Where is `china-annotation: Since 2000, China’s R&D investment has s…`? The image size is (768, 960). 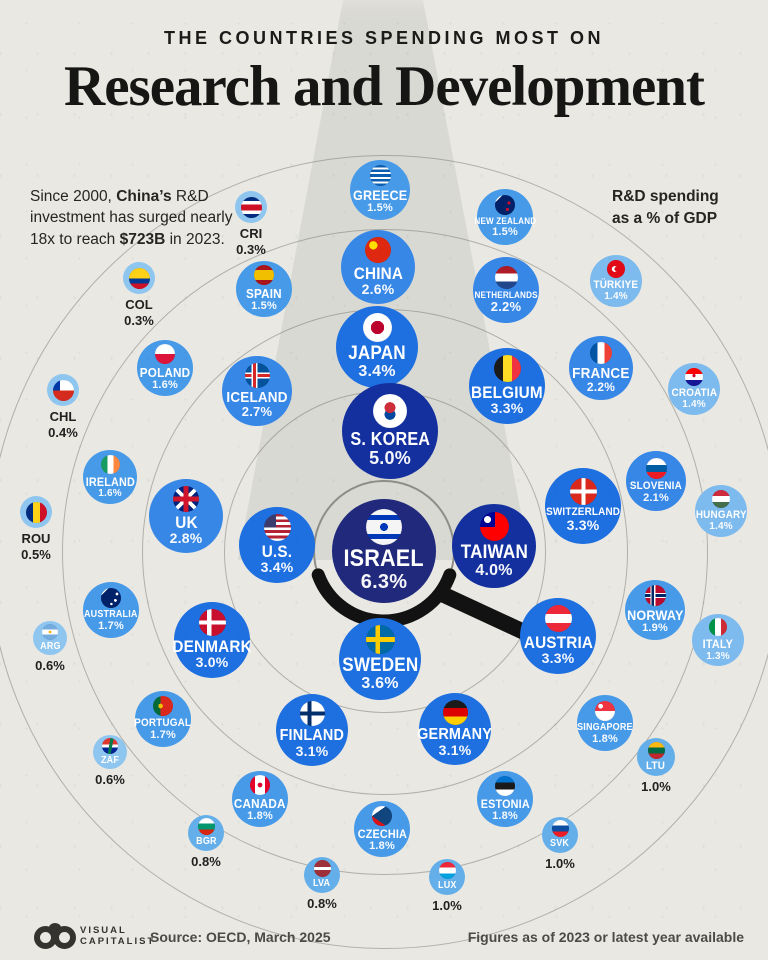
china-annotation: Since 2000, China’s R&D investment has s… is located at coordinates (131, 218).